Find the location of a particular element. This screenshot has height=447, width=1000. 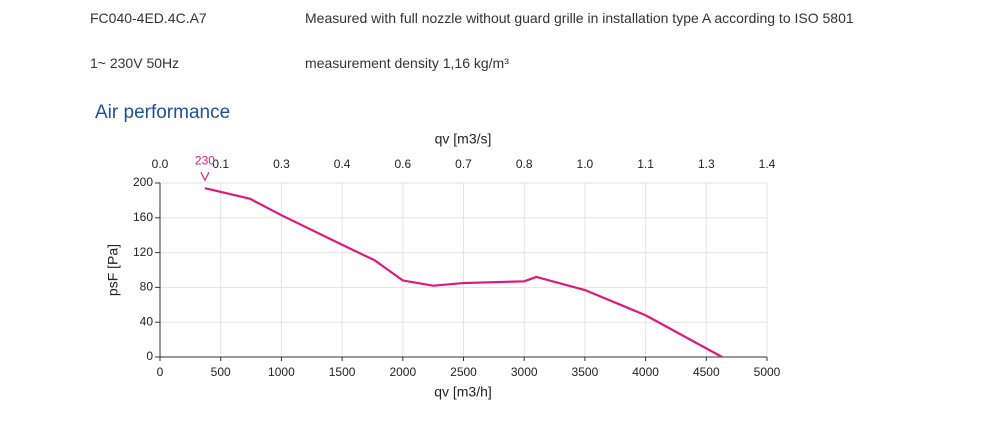

section-title: Air performance is located at coordinates (163, 112).